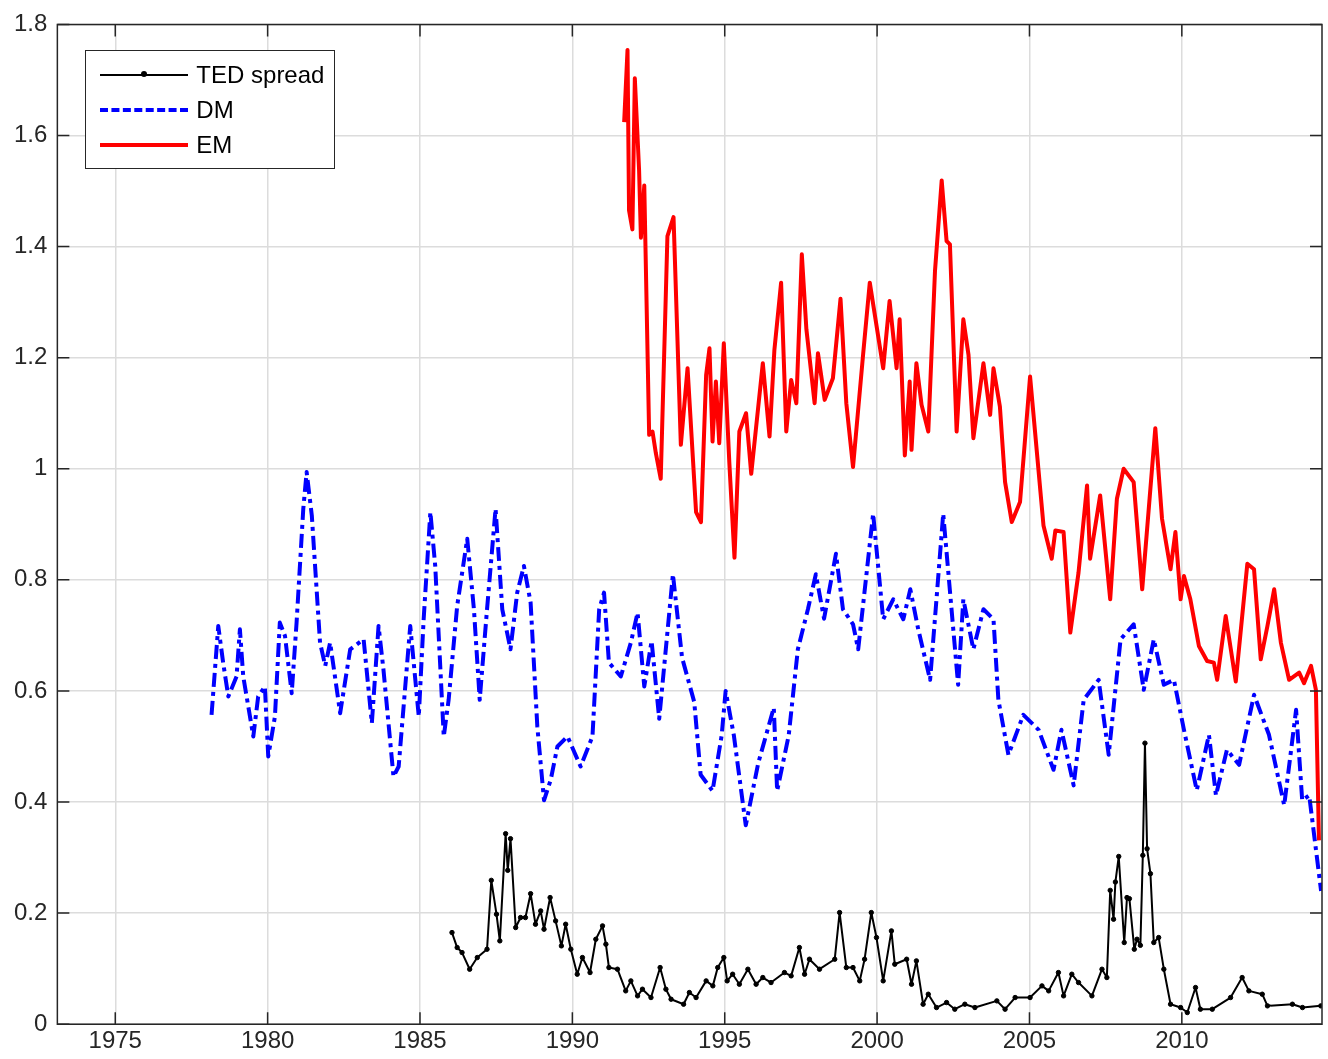 This screenshot has width=1328, height=1059. Describe the element at coordinates (725, 1040) in the screenshot. I see `x-tick-label: 1995` at that location.